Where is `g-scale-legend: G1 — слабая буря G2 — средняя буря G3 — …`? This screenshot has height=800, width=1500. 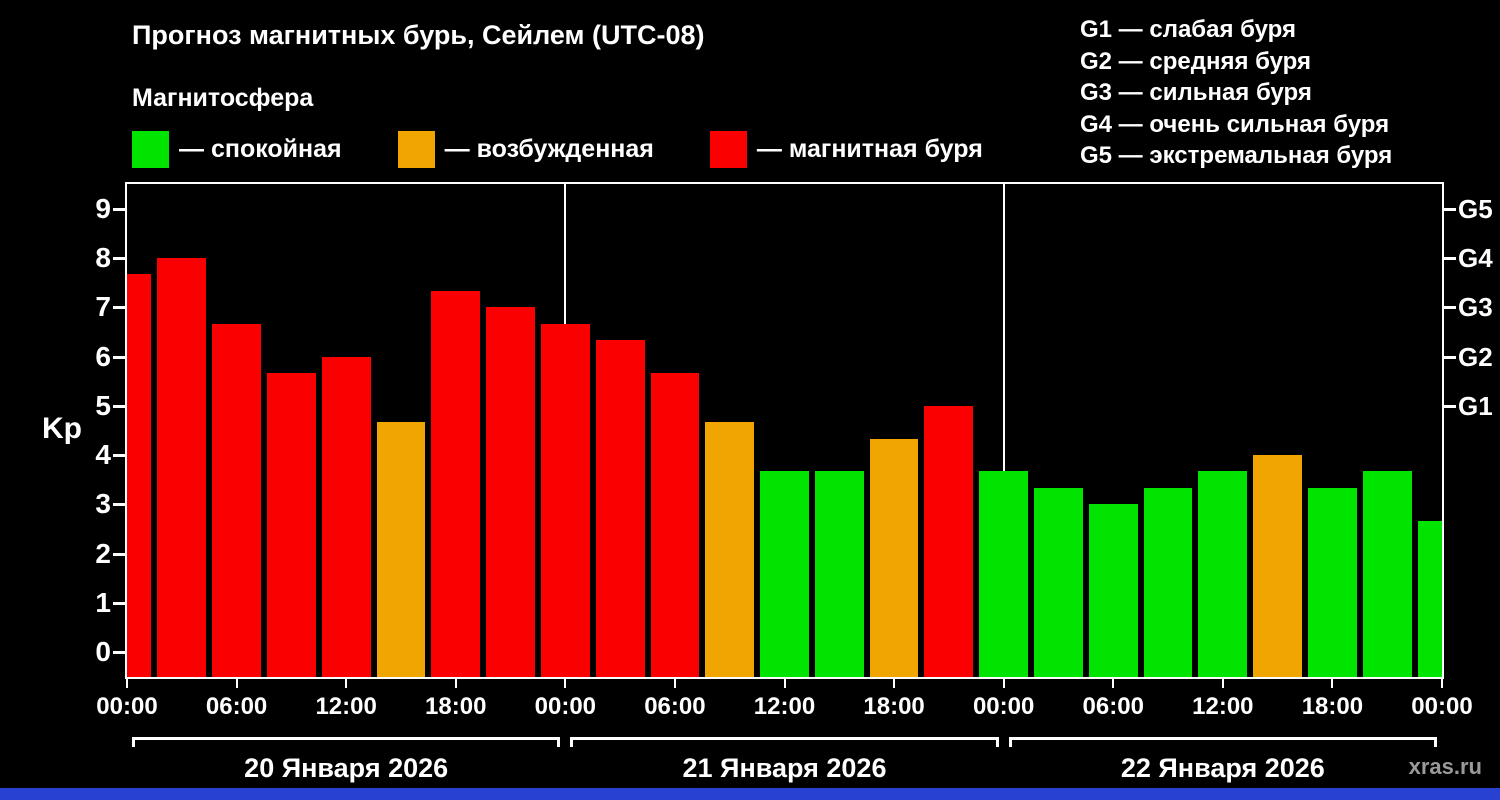 g-scale-legend: G1 — слабая буря G2 — средняя буря G3 — … is located at coordinates (1236, 93).